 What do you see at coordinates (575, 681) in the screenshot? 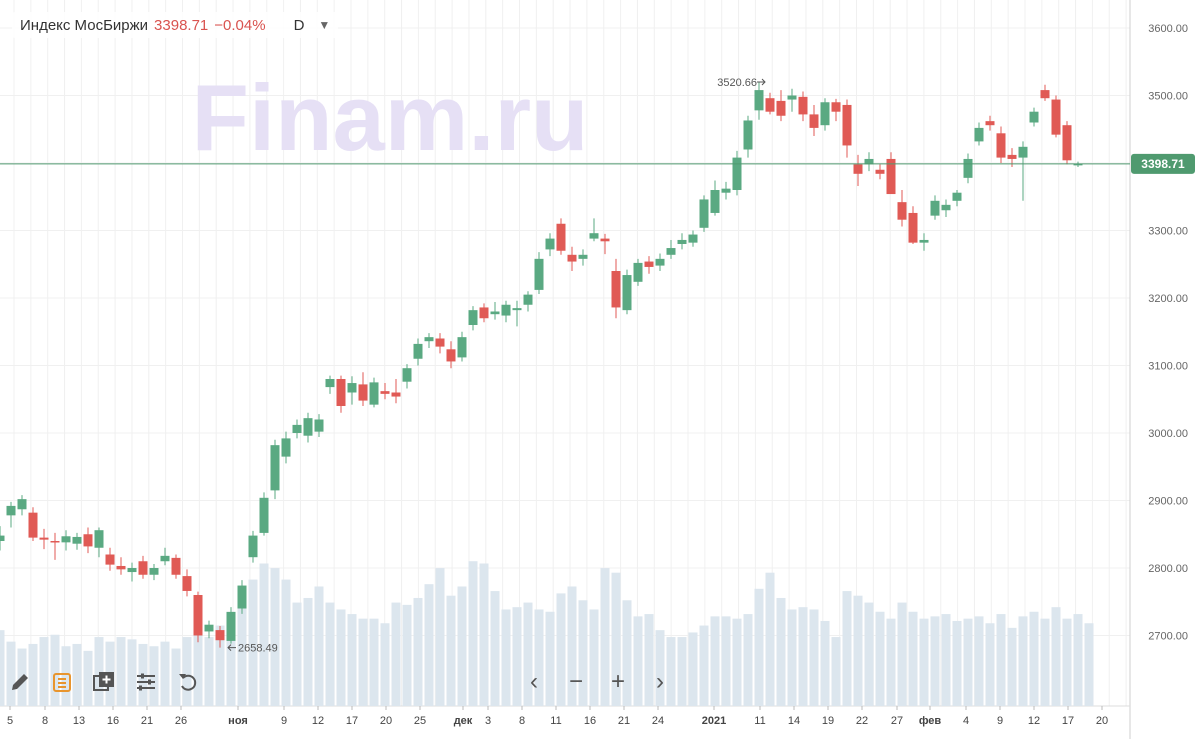
I see `zoom-out-icon: −` at bounding box center [575, 681].